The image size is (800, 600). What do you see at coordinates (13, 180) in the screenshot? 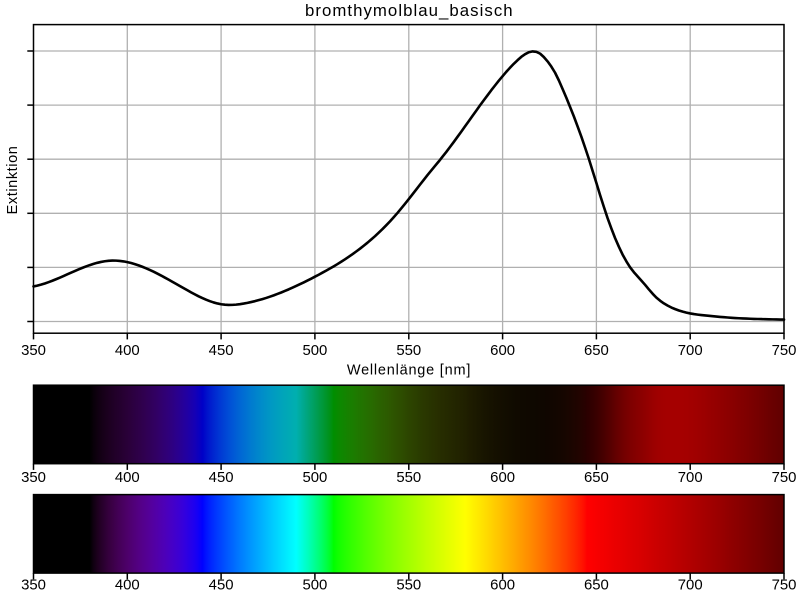
I see `svg-text: Extinktion` at bounding box center [13, 180].